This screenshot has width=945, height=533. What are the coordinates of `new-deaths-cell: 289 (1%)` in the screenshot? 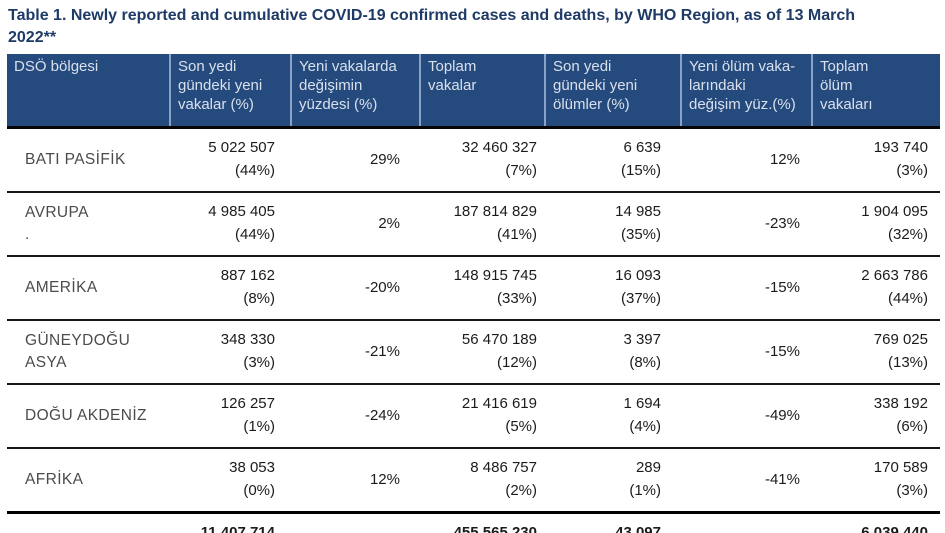 It's located at (613, 480).